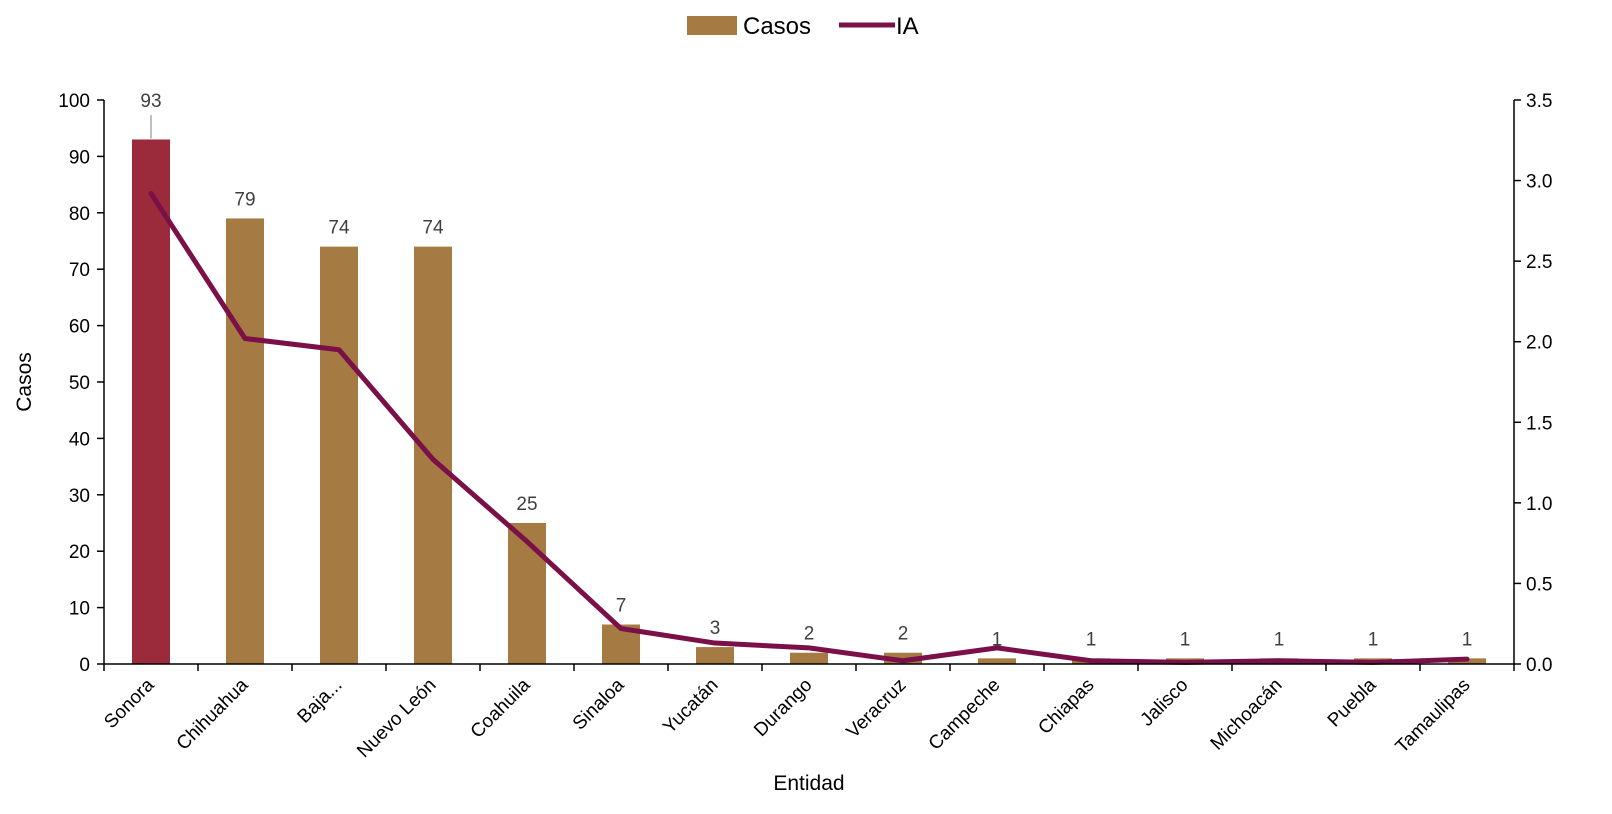  Describe the element at coordinates (1165, 703) in the screenshot. I see `x-tick-label: Jalisco` at that location.